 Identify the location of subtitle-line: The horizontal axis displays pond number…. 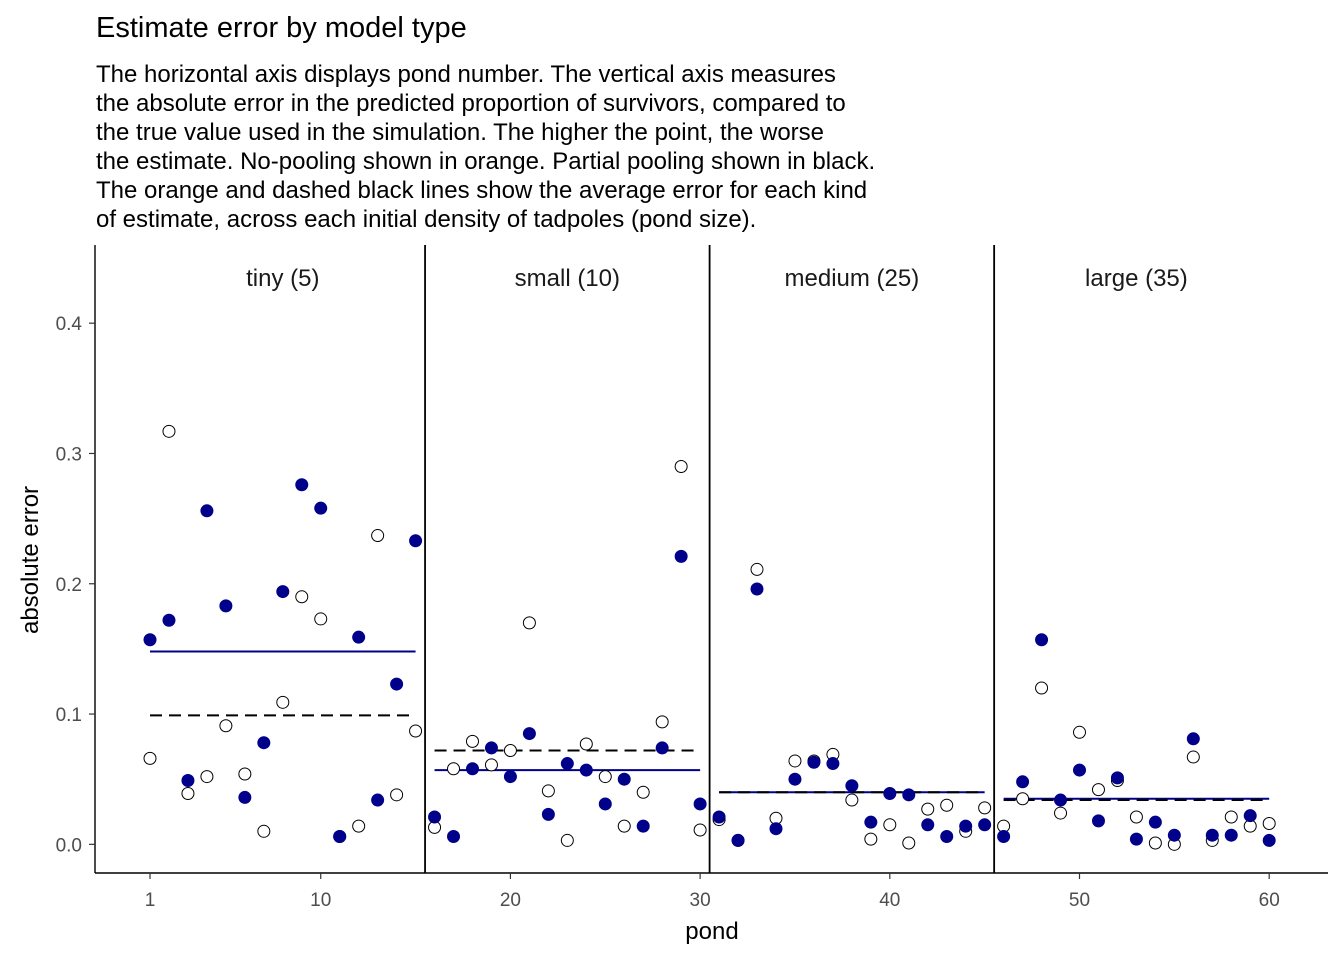
(466, 74).